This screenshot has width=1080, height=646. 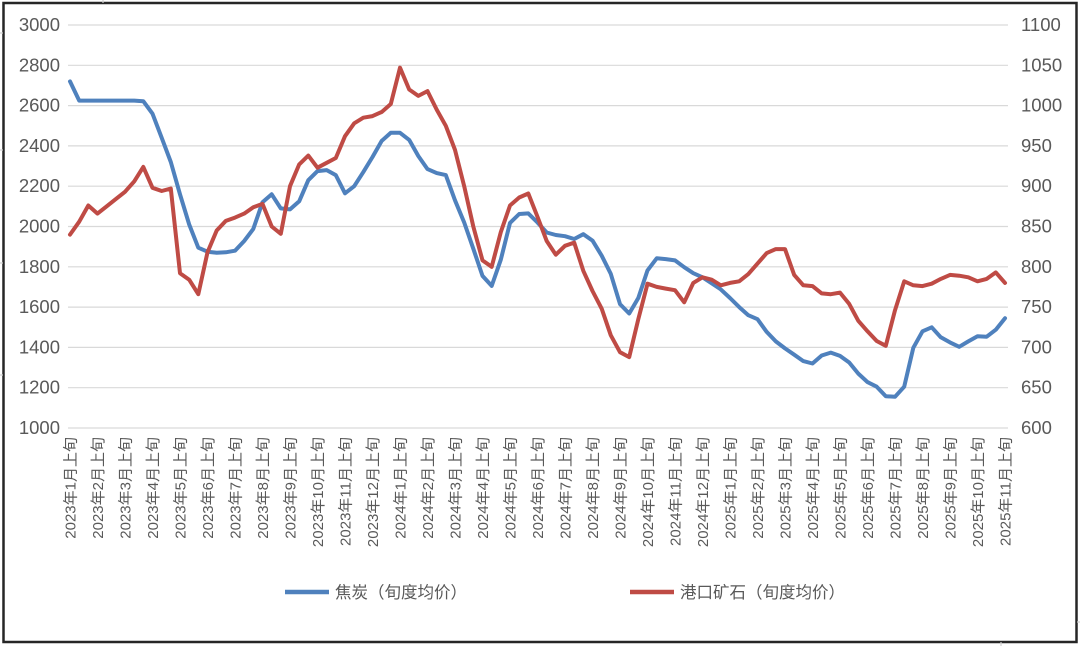 I want to click on y-axis-left-tick-label: 2200, so click(x=39, y=185).